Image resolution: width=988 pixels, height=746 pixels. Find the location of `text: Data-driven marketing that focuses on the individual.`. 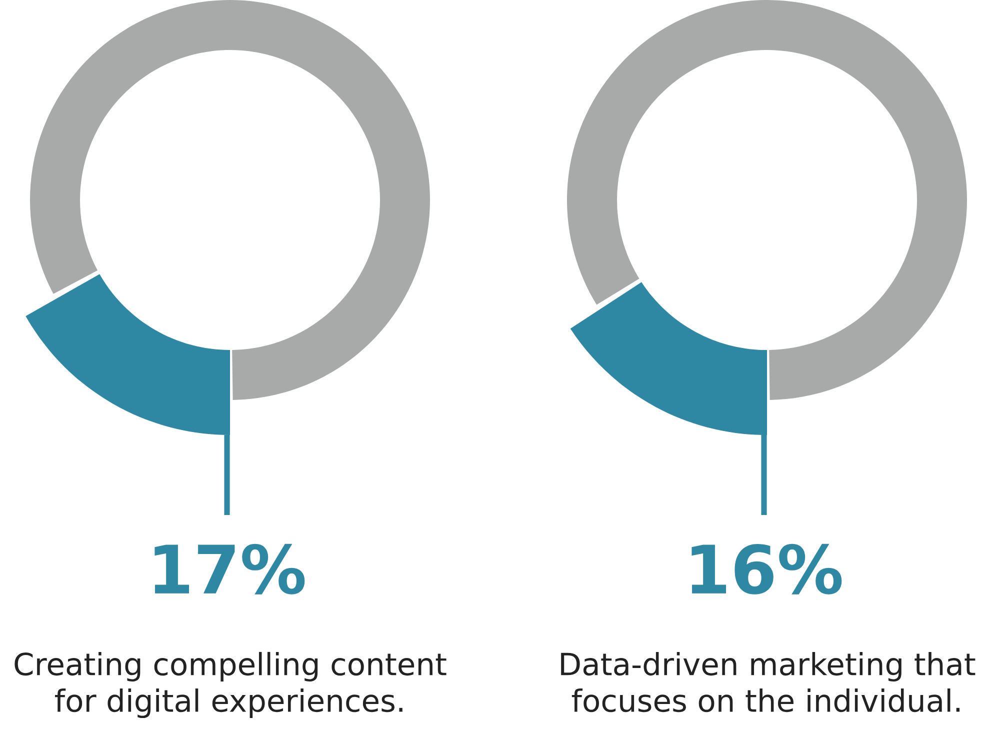

text: Data-driven marketing that focuses on the individual. is located at coordinates (768, 682).